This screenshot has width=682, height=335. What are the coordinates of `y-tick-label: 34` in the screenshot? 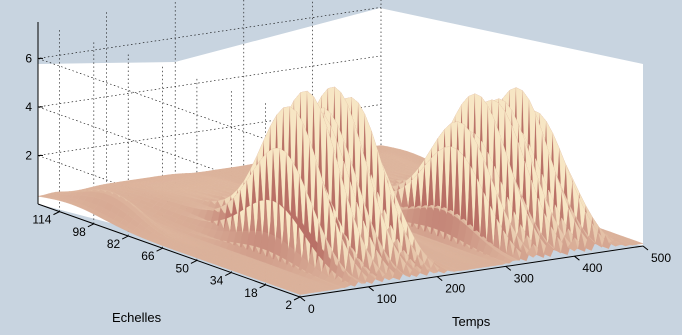 It's located at (217, 281).